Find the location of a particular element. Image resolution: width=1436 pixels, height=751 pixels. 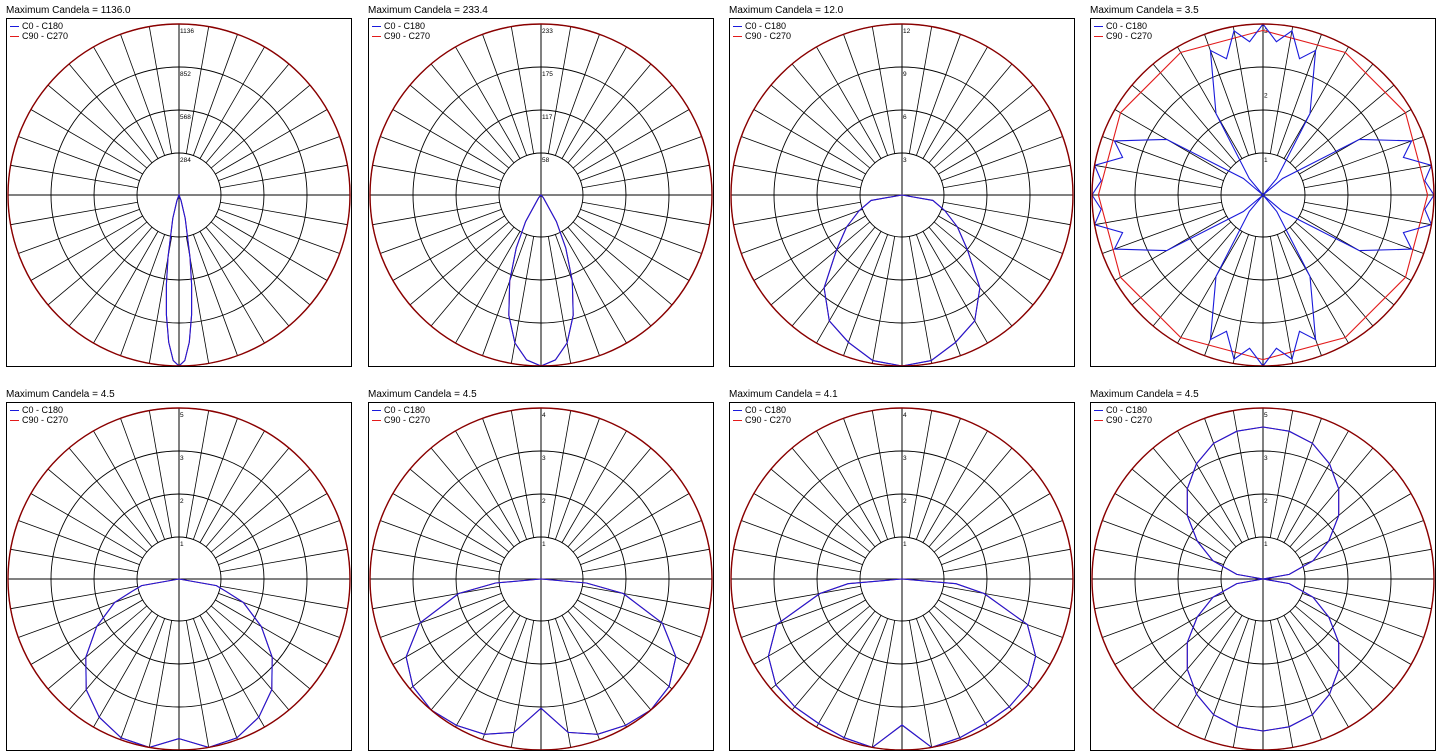

tick-label: 2 is located at coordinates (1266, 96).